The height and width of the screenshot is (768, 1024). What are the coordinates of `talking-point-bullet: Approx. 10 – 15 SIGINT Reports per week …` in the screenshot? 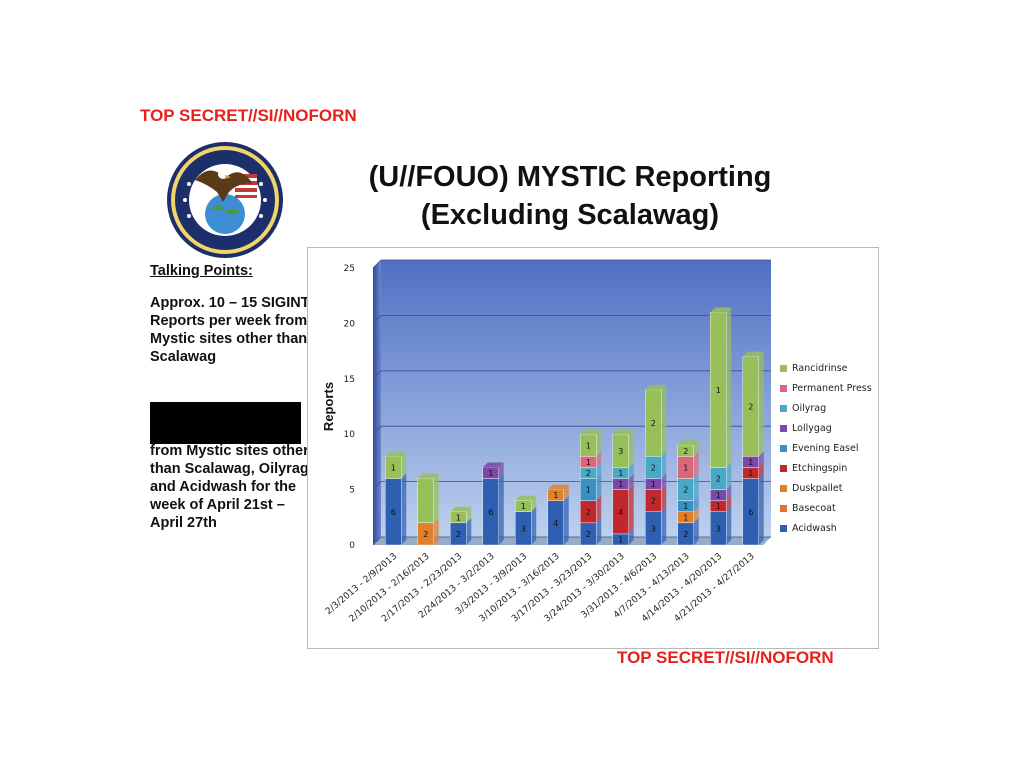 It's located at (230, 330).